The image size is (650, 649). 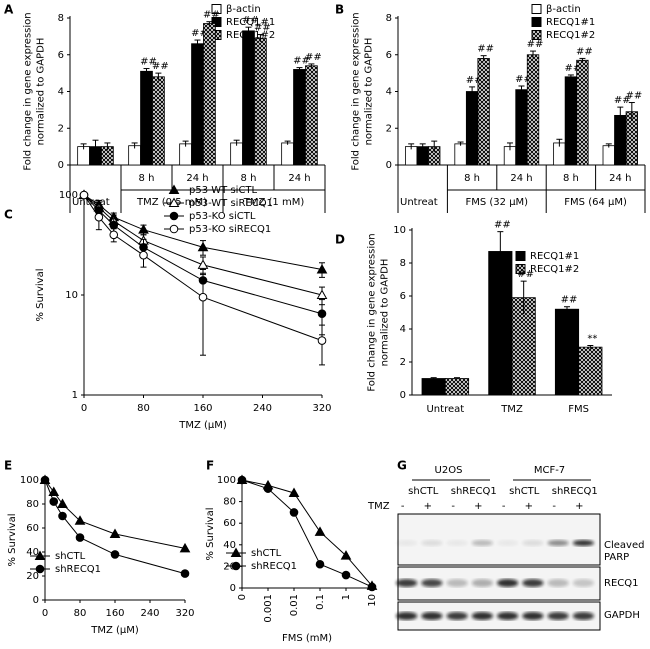 I want to click on shrna-label: shCTL, so click(x=423, y=491).